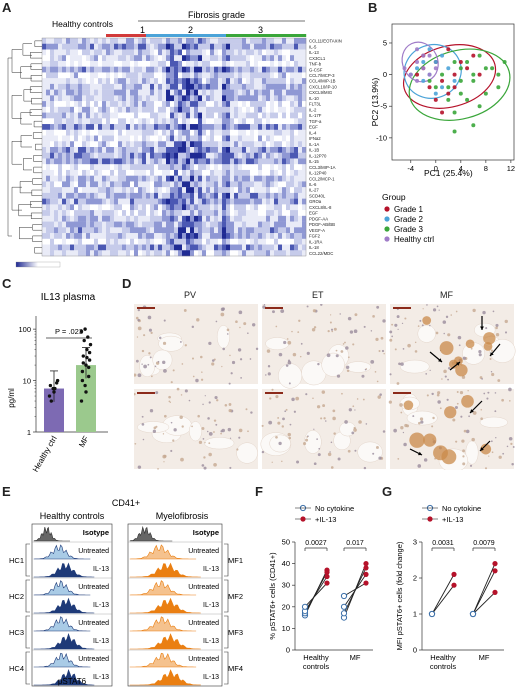 The height and width of the screenshot is (688, 520). Describe the element at coordinates (216, 15) in the screenshot. I see `fibrosis-grade-label: Fibrosis grade` at that location.